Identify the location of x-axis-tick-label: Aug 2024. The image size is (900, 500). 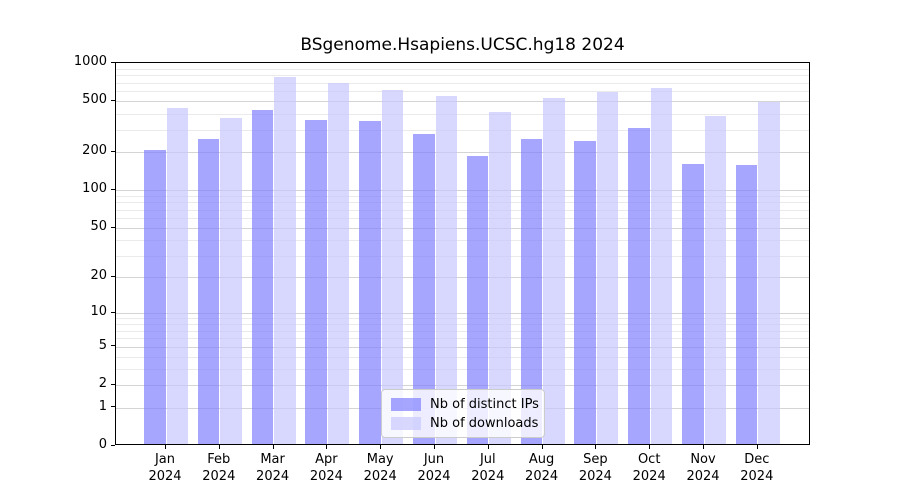
(542, 468).